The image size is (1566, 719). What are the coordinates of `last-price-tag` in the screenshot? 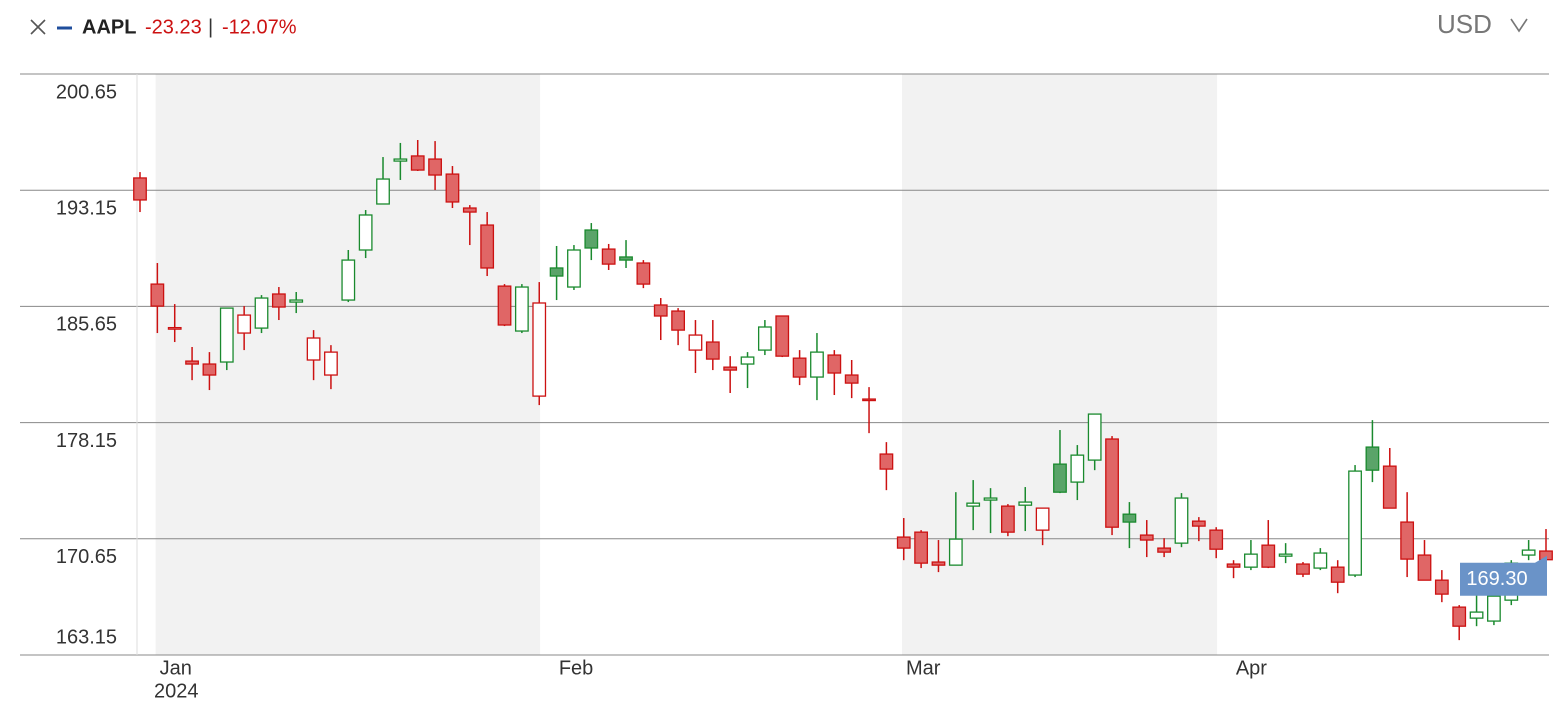 It's located at (1503, 575).